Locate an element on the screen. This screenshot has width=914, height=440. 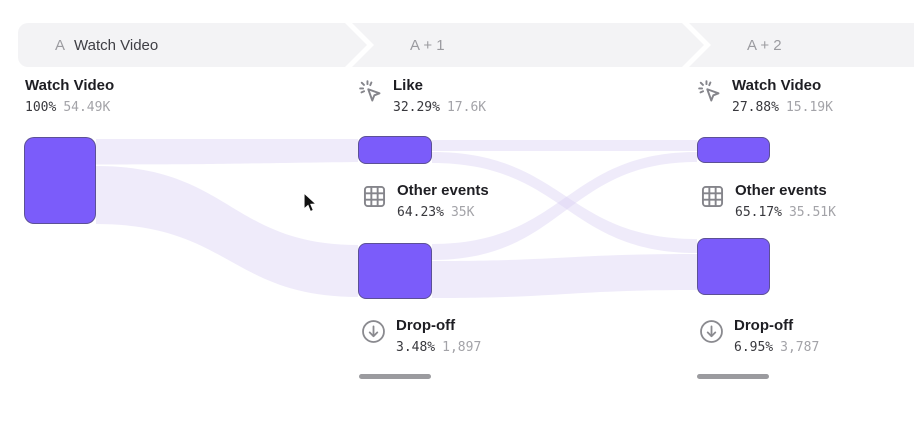
event-count: 54.49K is located at coordinates (87, 107).